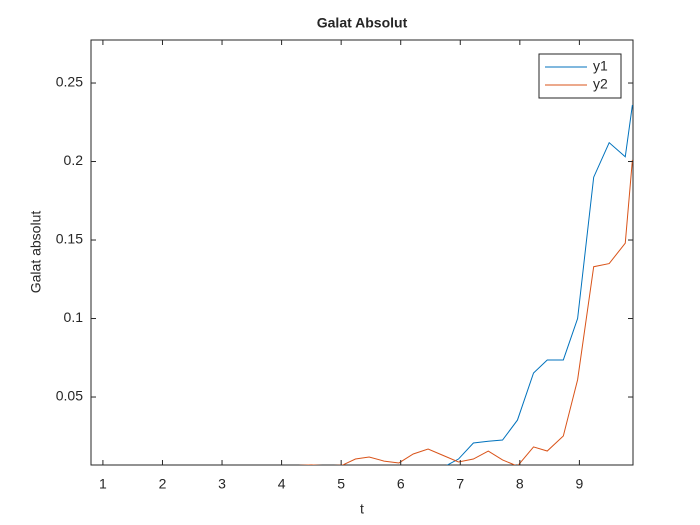 The width and height of the screenshot is (700, 525). What do you see at coordinates (600, 84) in the screenshot?
I see `legend-label: y2` at bounding box center [600, 84].